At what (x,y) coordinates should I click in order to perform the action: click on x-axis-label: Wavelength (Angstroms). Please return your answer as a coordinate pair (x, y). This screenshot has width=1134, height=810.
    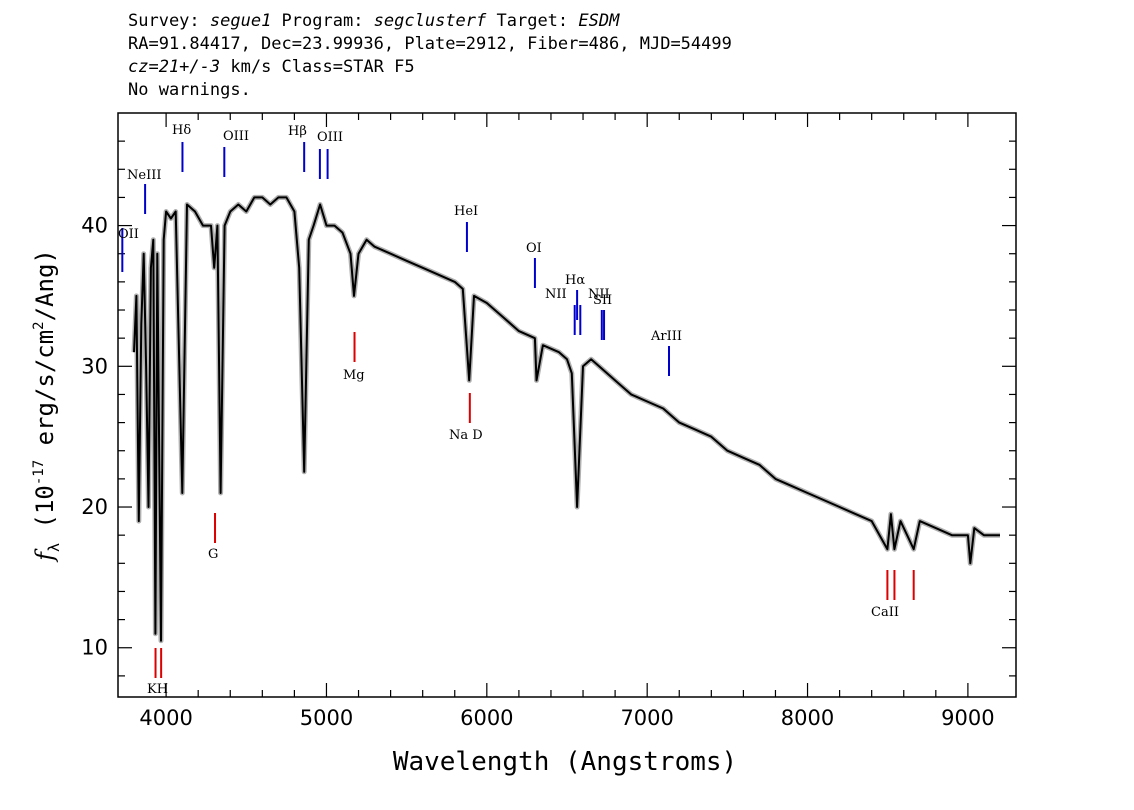
    Looking at the image, I should click on (565, 762).